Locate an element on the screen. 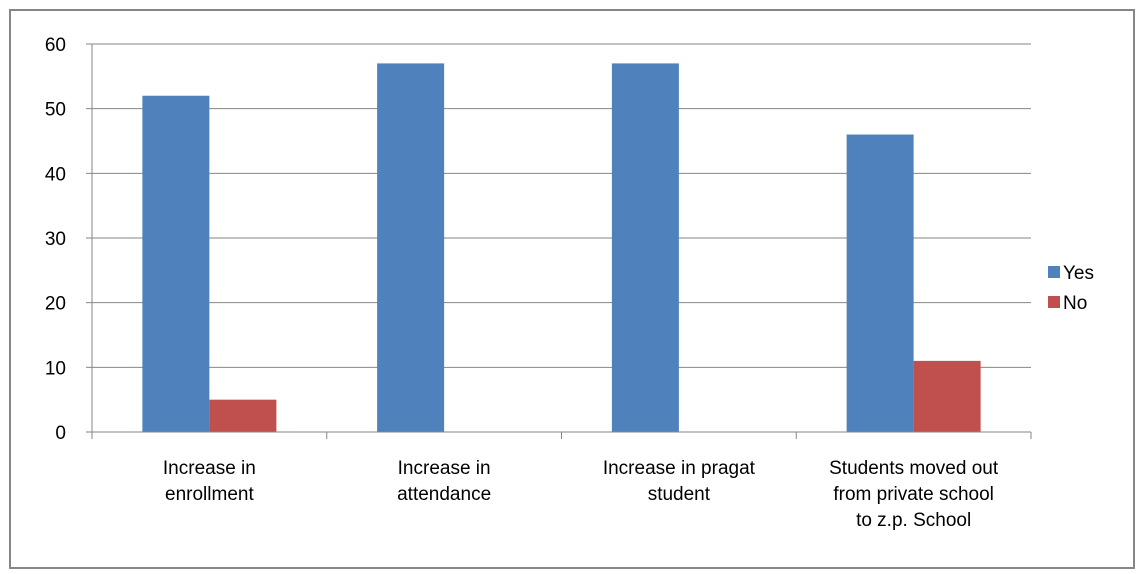 This screenshot has height=574, width=1147. x-category-label-line: Increase in pragat is located at coordinates (679, 468).